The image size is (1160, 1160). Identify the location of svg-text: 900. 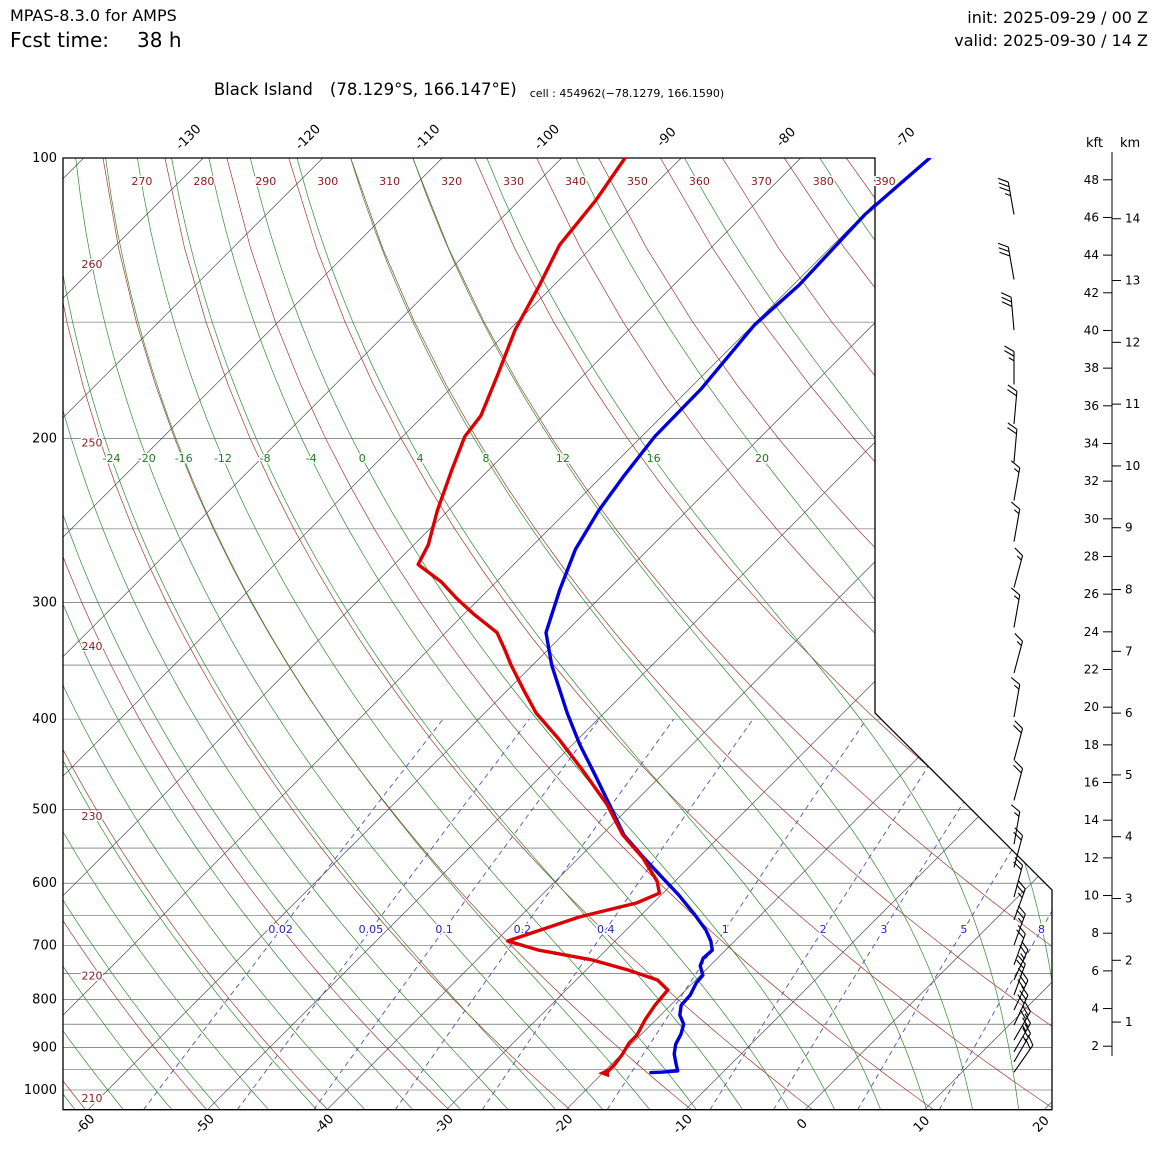
(44, 1047).